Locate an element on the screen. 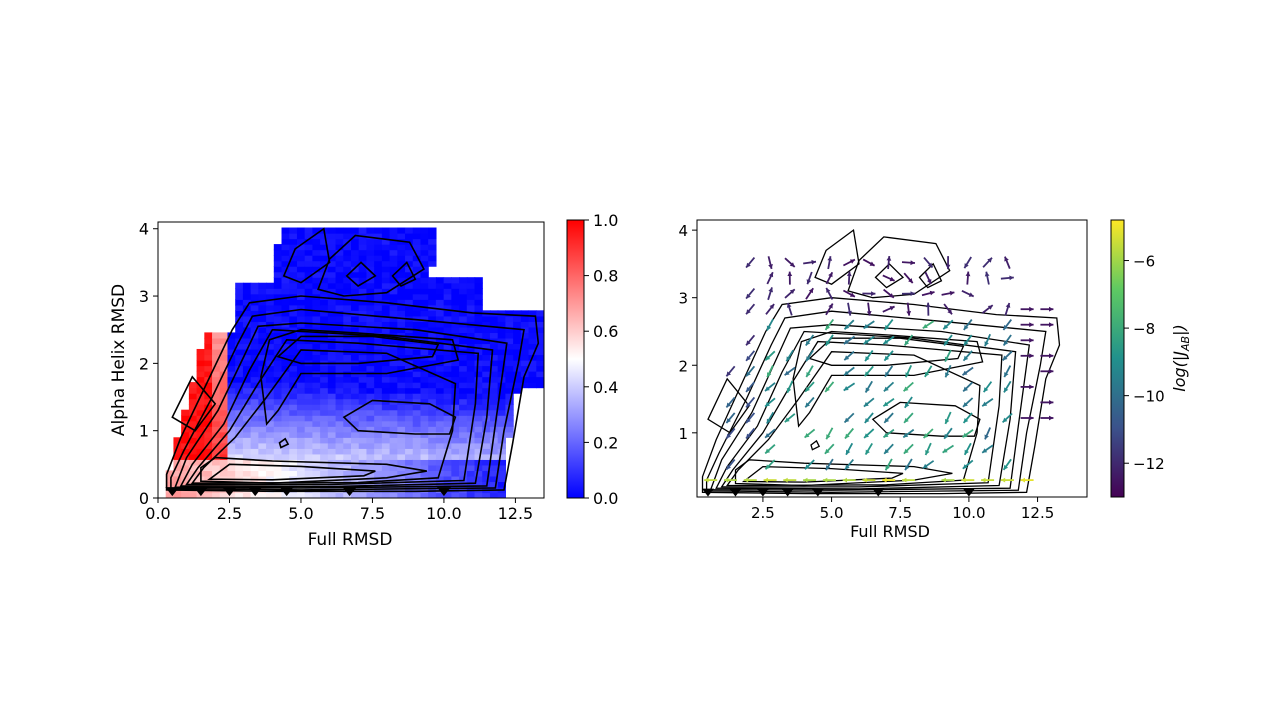 The width and height of the screenshot is (1280, 720). y-tick-label: 1 is located at coordinates (683, 434).